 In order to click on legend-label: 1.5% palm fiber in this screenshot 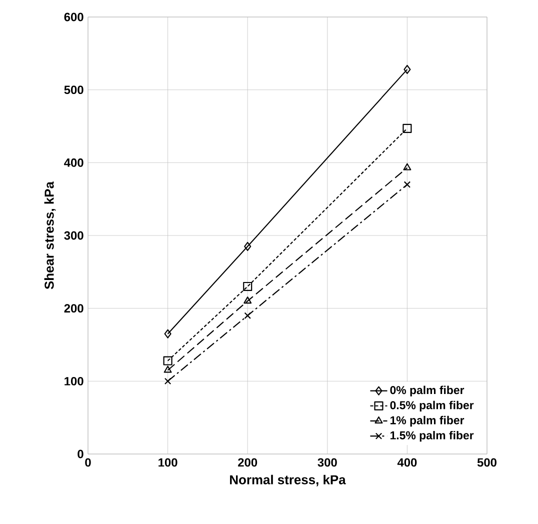, I will do `click(432, 436)`.